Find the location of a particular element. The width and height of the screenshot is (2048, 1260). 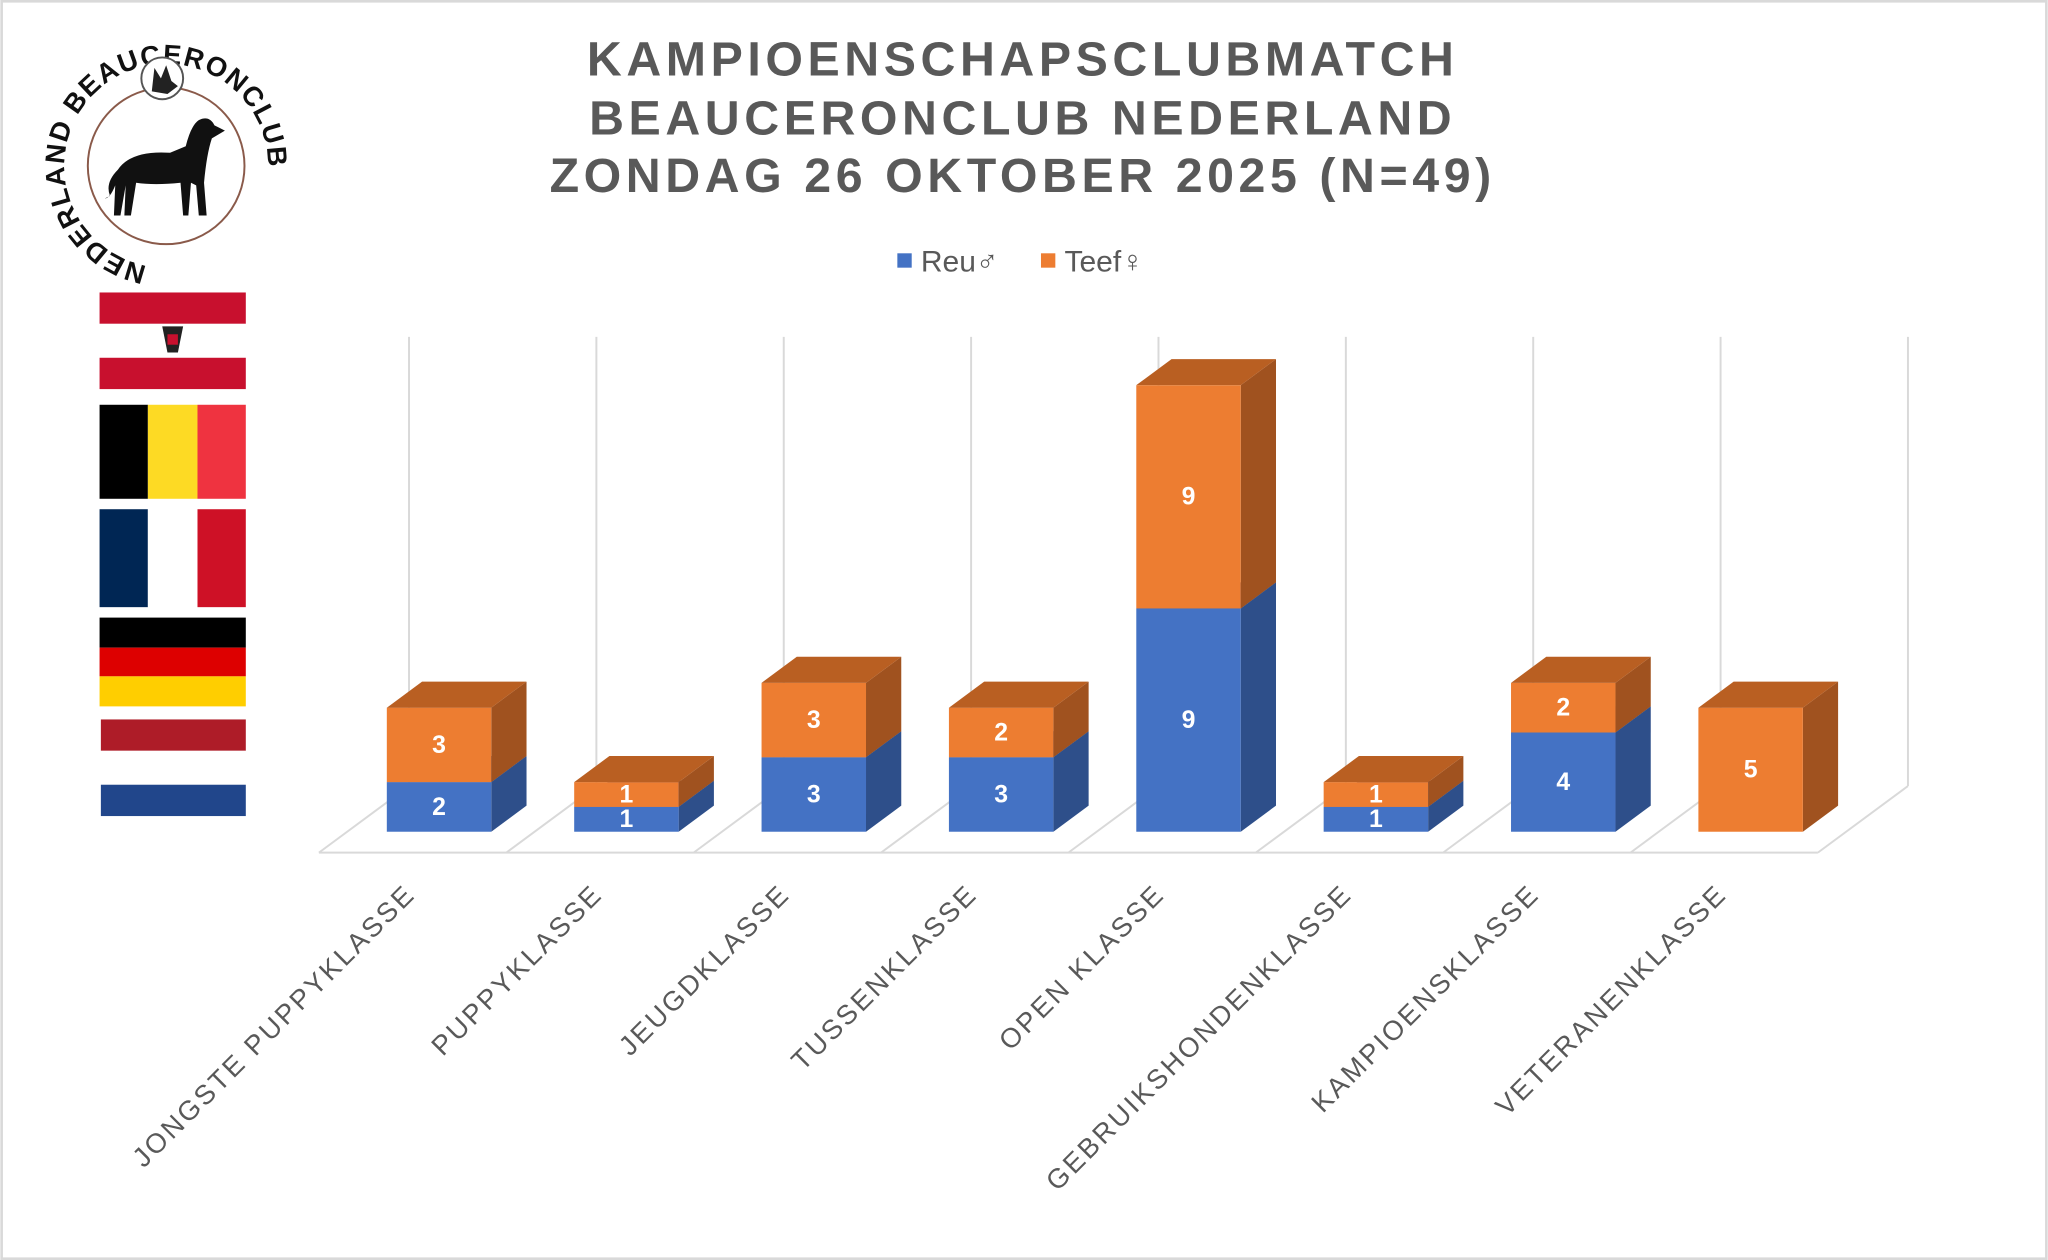

bar-segment-reu: 9 is located at coordinates (1206, 707).